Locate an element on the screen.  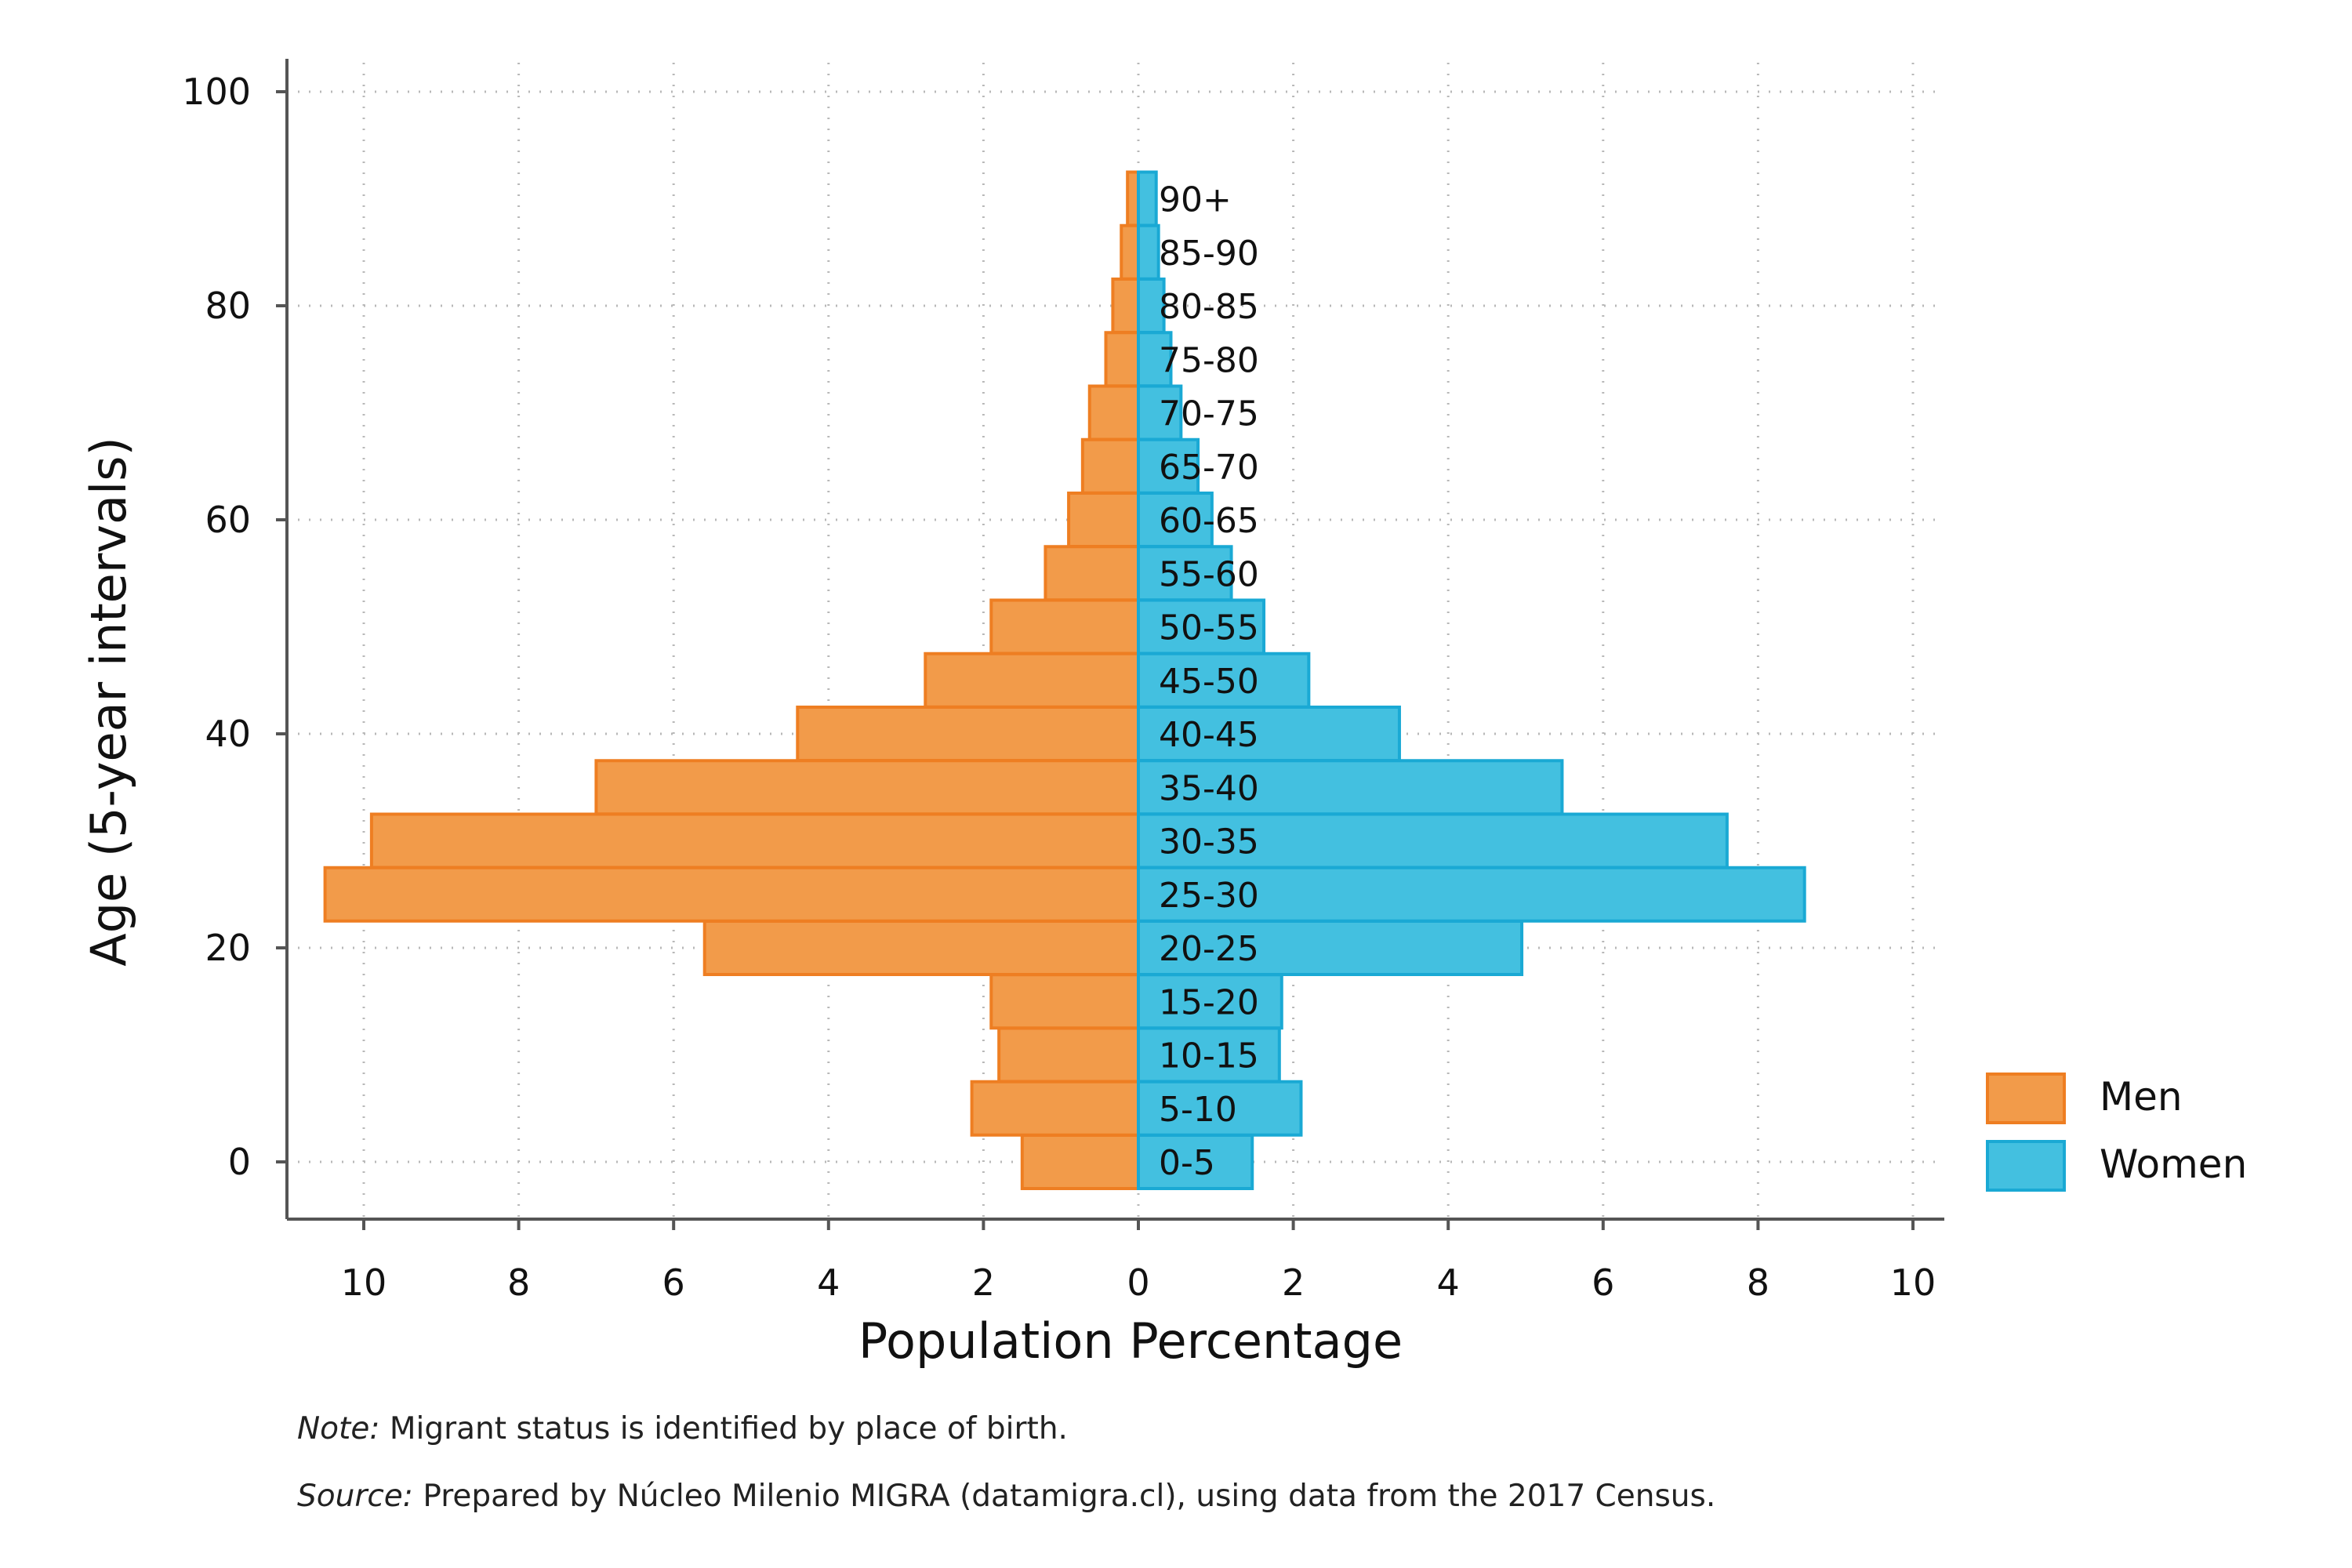
legend-label-women: Women is located at coordinates (2173, 1164).